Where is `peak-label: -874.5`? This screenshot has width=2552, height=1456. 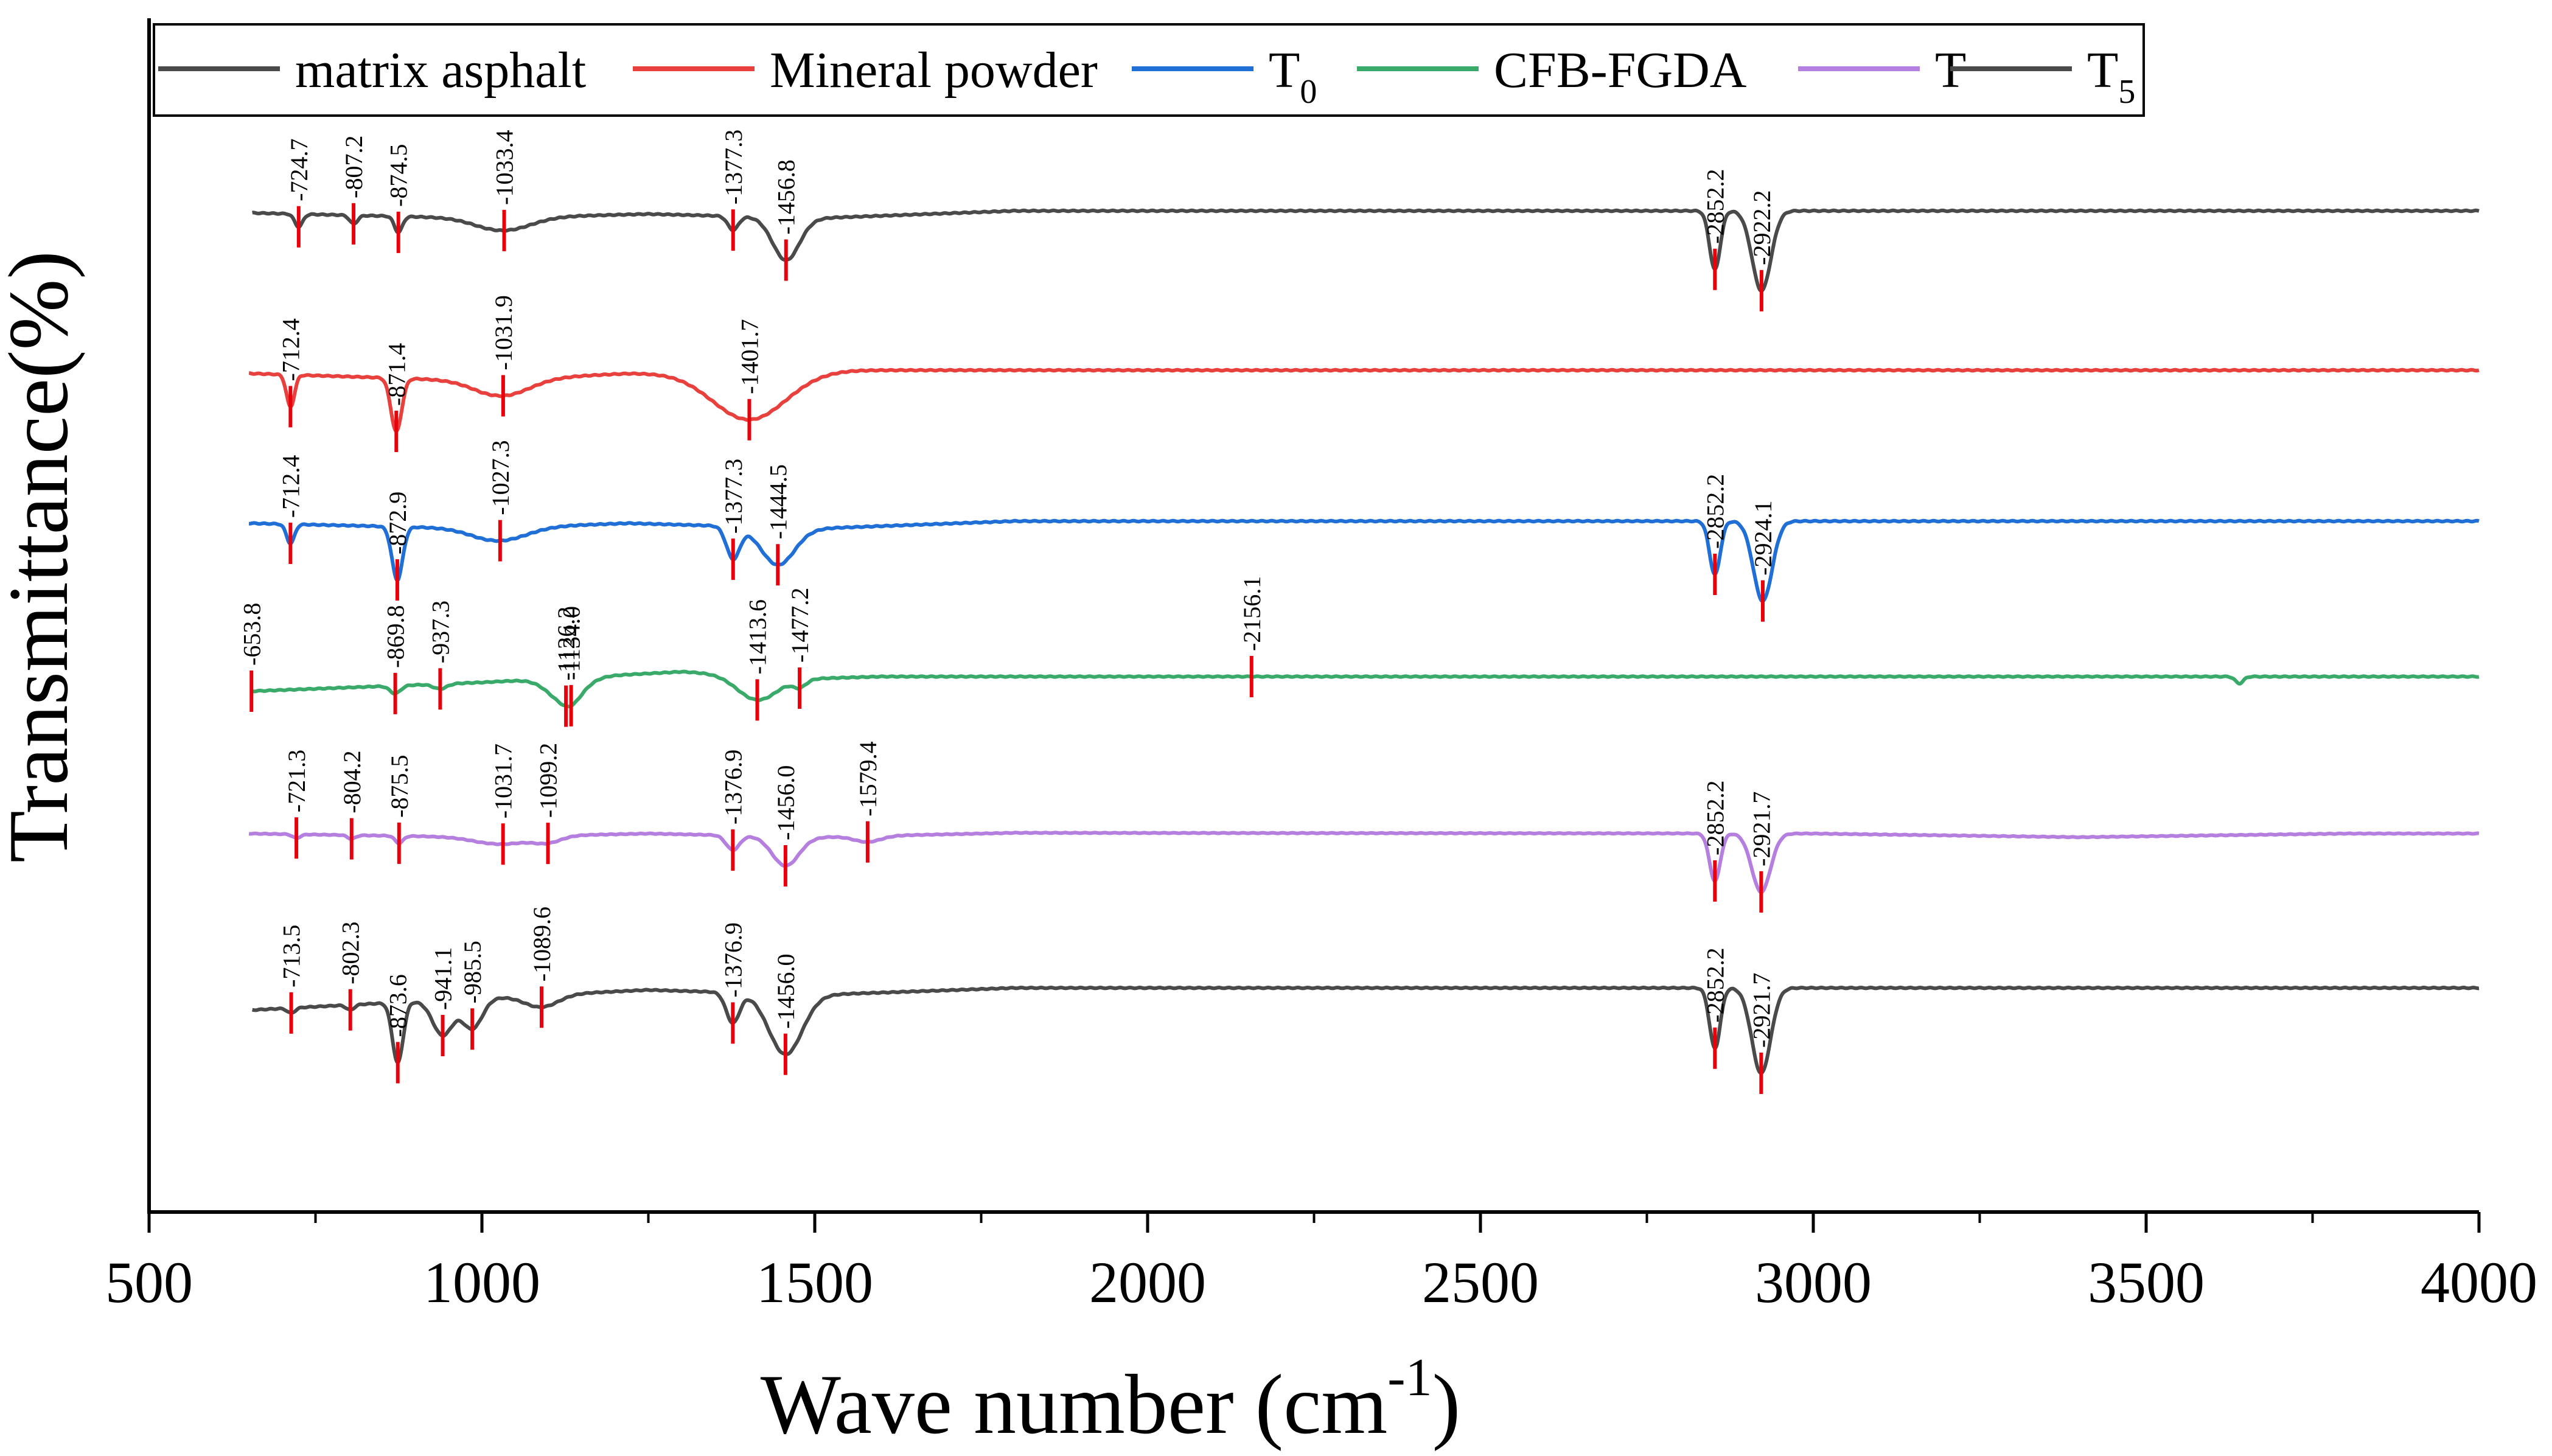 peak-label: -874.5 is located at coordinates (399, 175).